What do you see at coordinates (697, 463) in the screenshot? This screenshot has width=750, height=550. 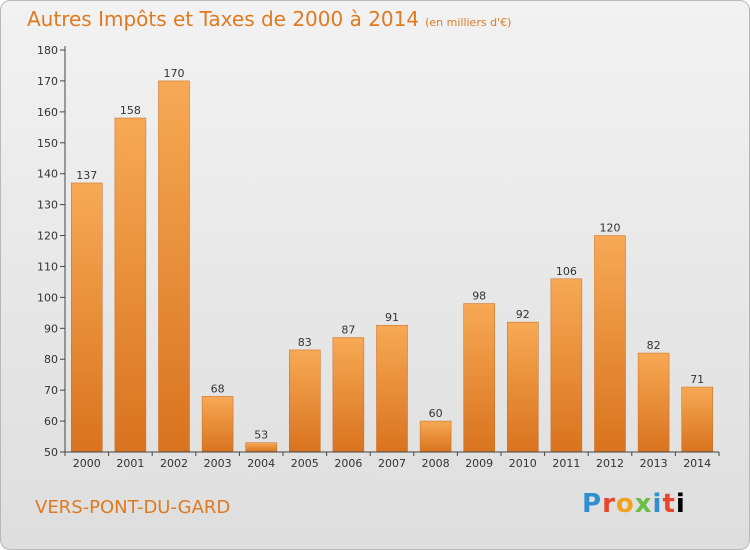 I see `x-tick-label: 2014` at bounding box center [697, 463].